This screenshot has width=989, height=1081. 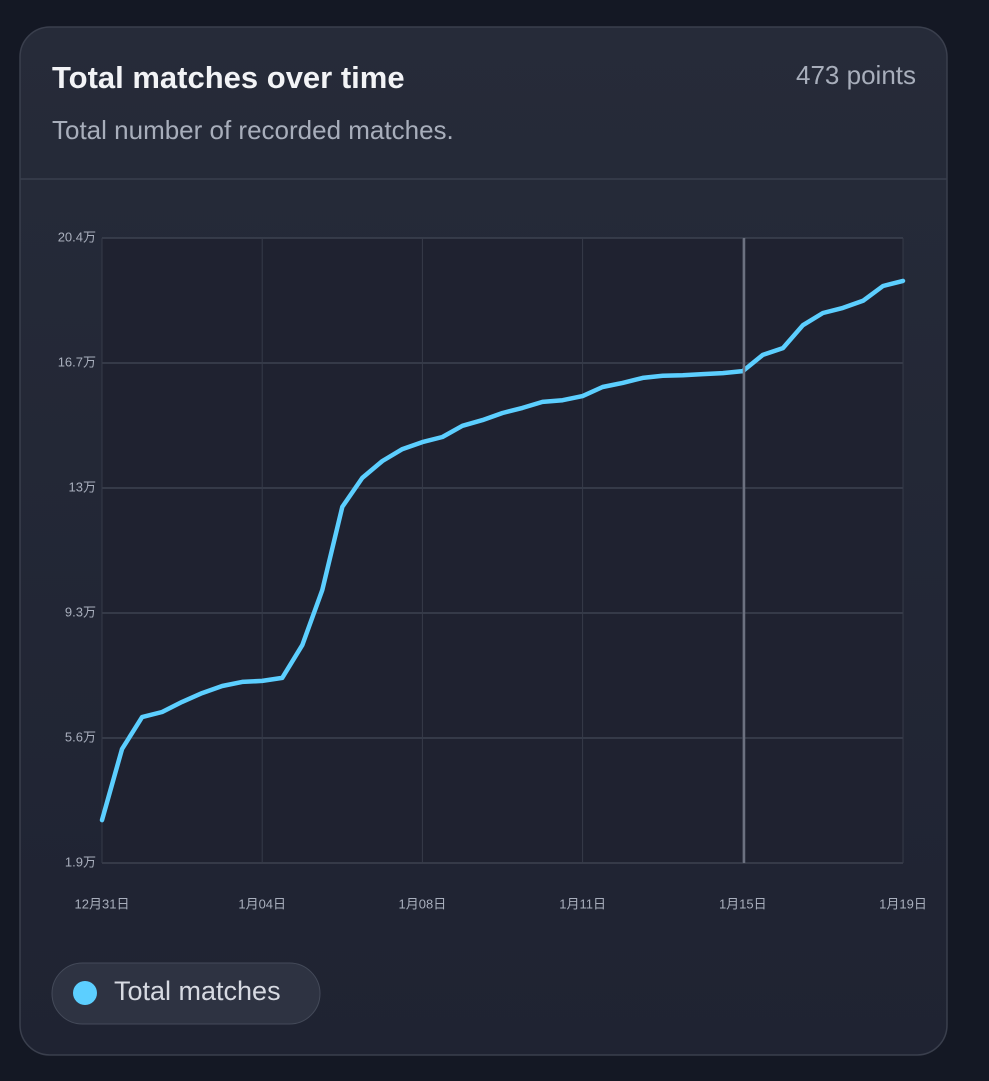 What do you see at coordinates (77, 236) in the screenshot?
I see `y-tick-label: 20.4万` at bounding box center [77, 236].